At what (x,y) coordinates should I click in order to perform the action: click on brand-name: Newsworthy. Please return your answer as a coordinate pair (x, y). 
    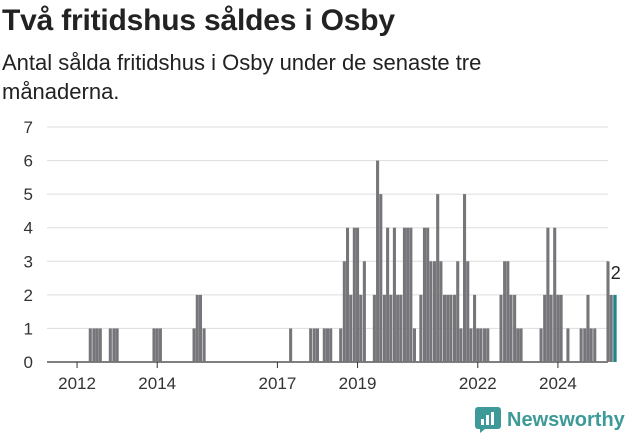
    Looking at the image, I should click on (566, 419).